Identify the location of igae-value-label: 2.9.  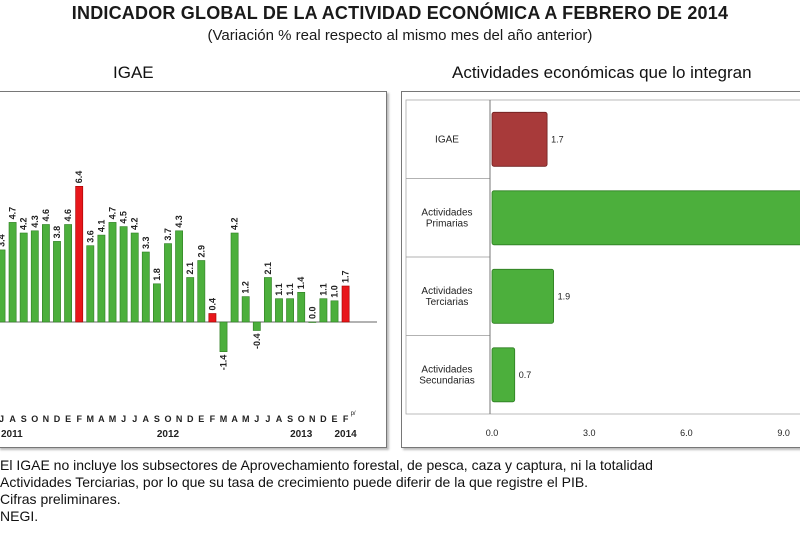
(201, 251).